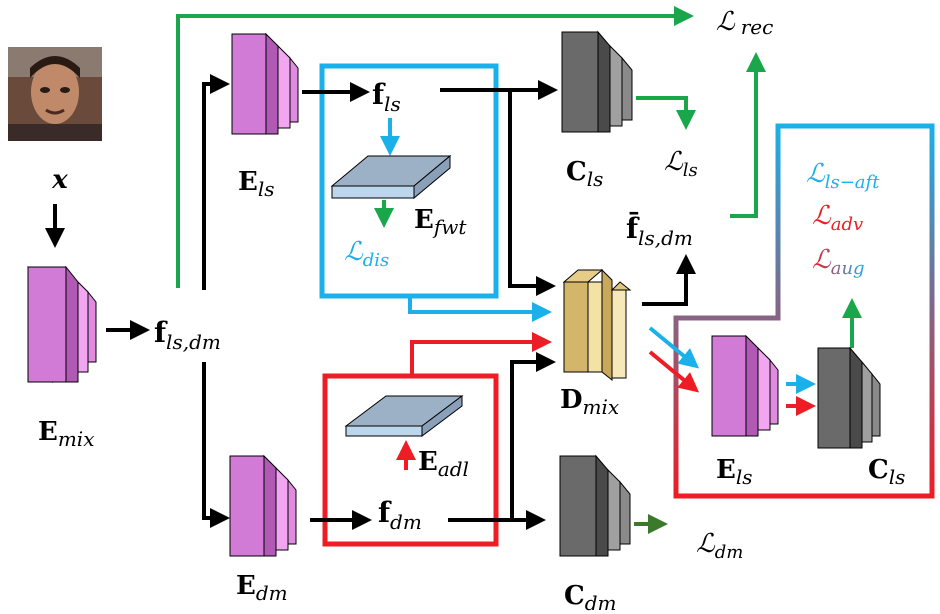 This screenshot has height=614, width=940. What do you see at coordinates (576, 172) in the screenshot?
I see `classifier-ls-label: C` at bounding box center [576, 172].